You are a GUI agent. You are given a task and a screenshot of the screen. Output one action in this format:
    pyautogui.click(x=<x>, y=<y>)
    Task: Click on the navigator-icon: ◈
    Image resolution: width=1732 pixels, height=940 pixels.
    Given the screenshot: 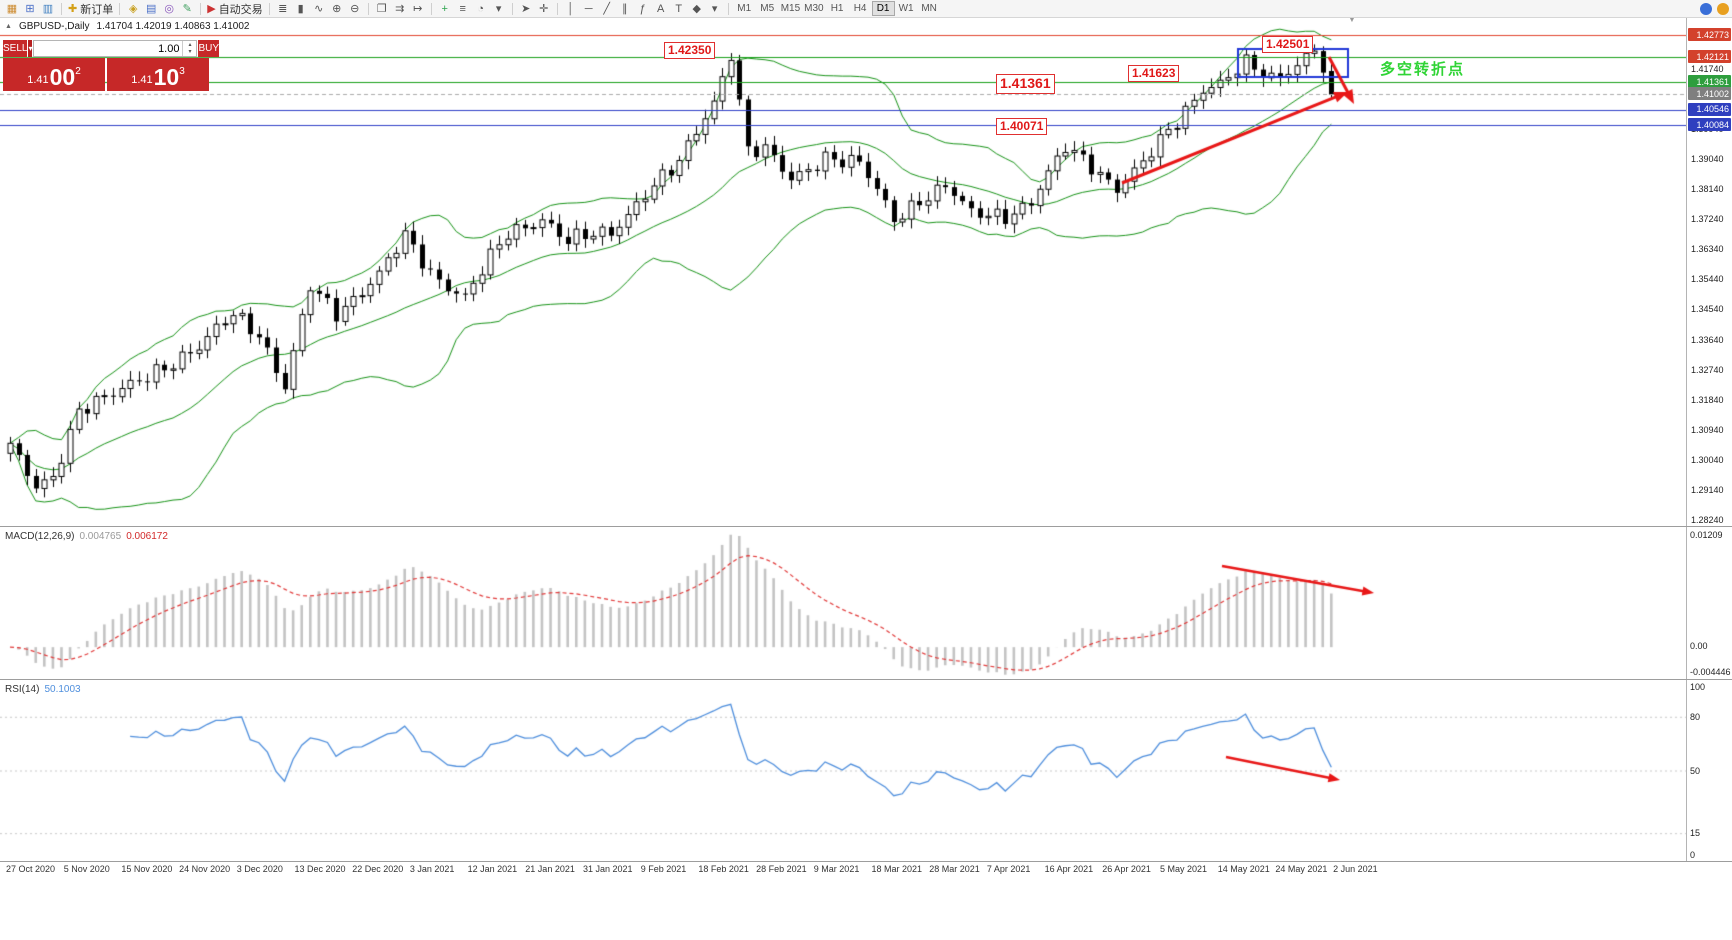 What is the action you would take?
    pyautogui.click(x=133, y=9)
    